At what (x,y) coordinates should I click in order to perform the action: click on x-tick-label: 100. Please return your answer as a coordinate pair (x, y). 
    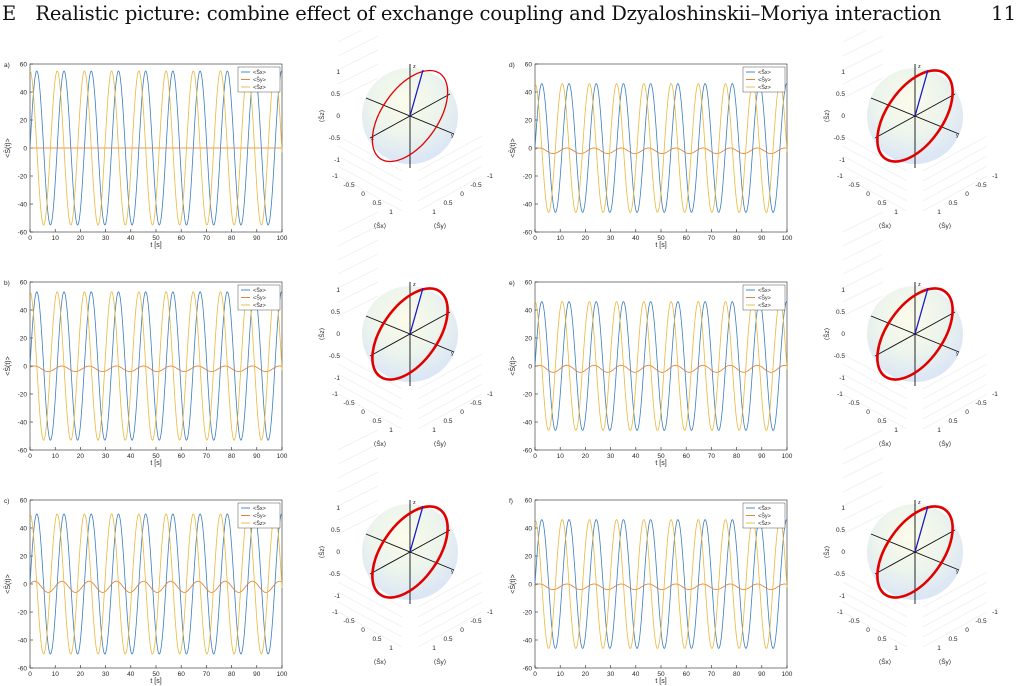
    Looking at the image, I should click on (787, 674).